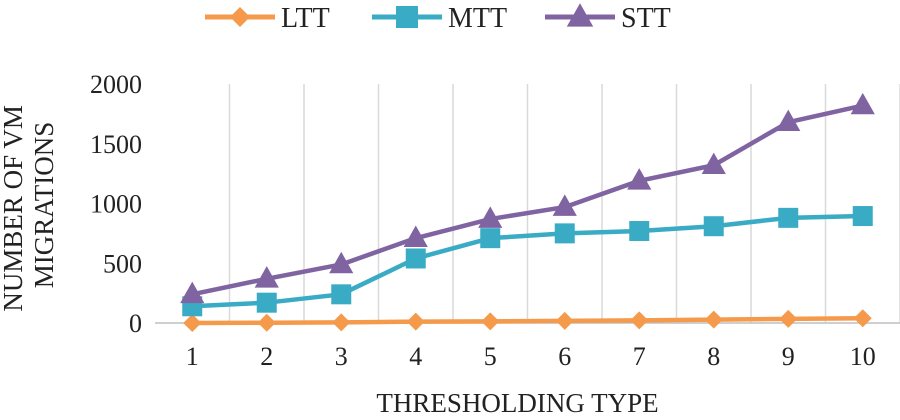 The width and height of the screenshot is (900, 420). Describe the element at coordinates (608, 18) in the screenshot. I see `legend-item-stt: STT` at that location.